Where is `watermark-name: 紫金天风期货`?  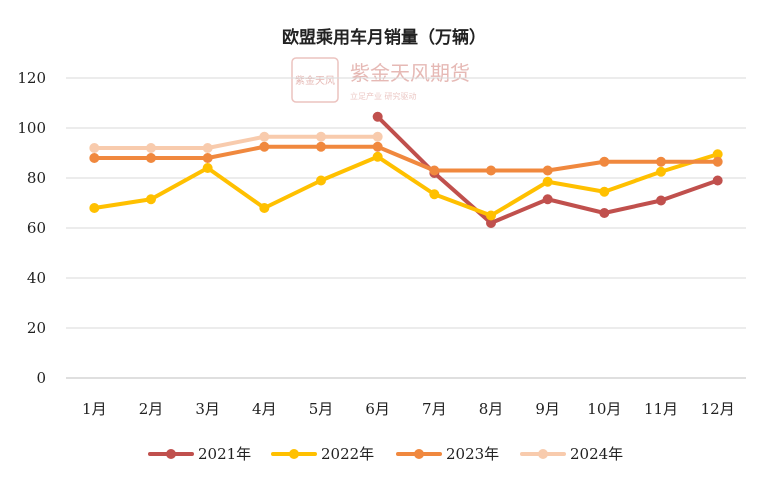 watermark-name: 紫金天风期货 is located at coordinates (410, 73).